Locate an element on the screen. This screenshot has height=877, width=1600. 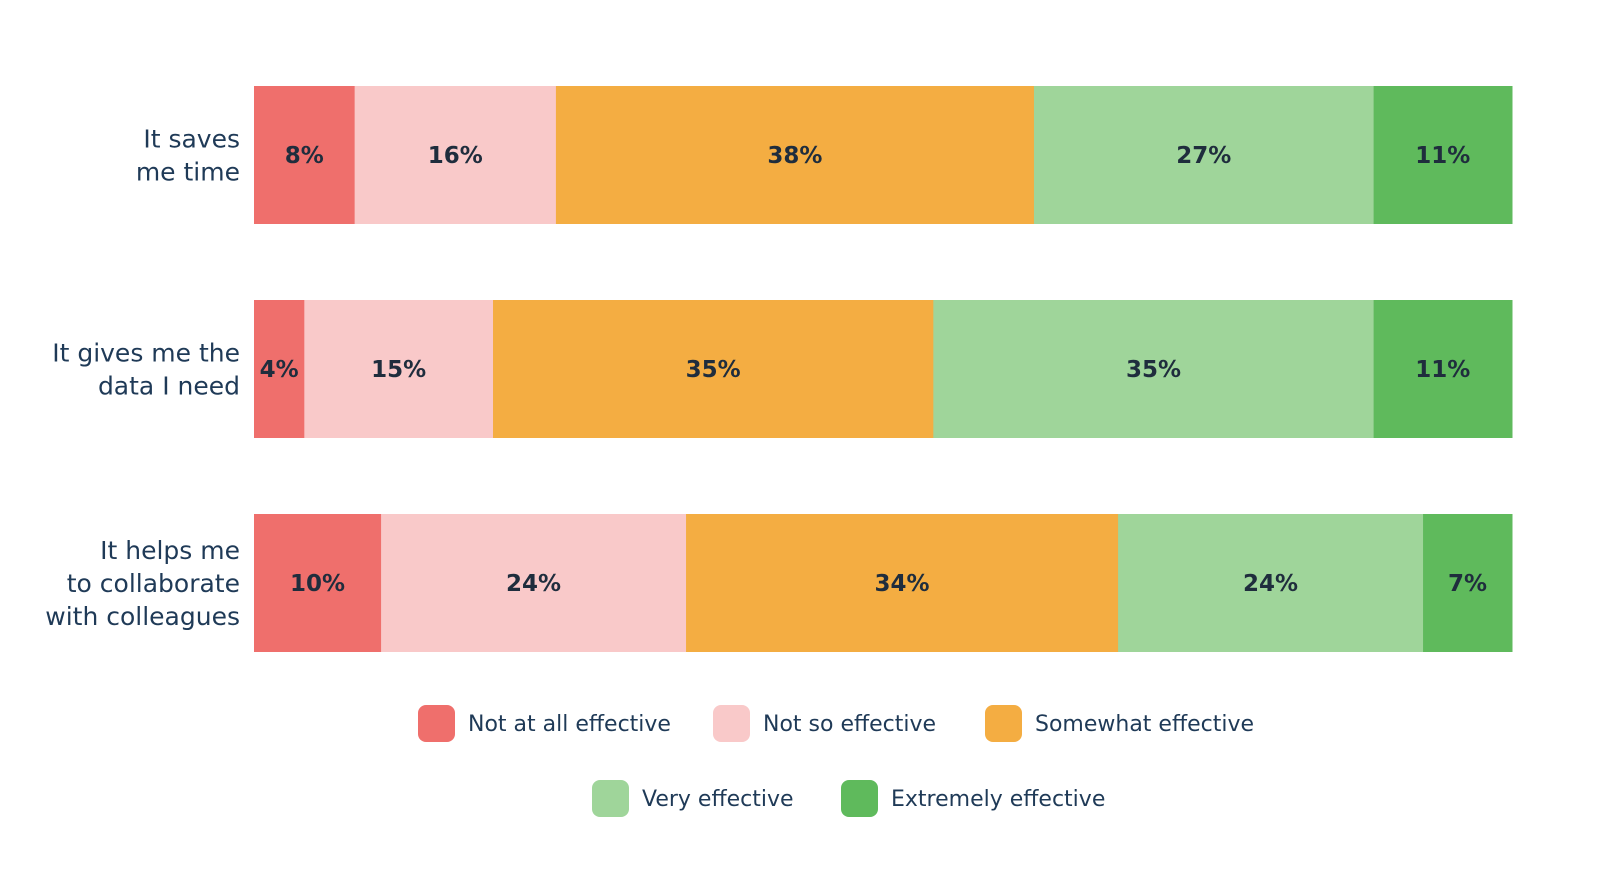
category-label-0: It saves me time is located at coordinates (188, 156).